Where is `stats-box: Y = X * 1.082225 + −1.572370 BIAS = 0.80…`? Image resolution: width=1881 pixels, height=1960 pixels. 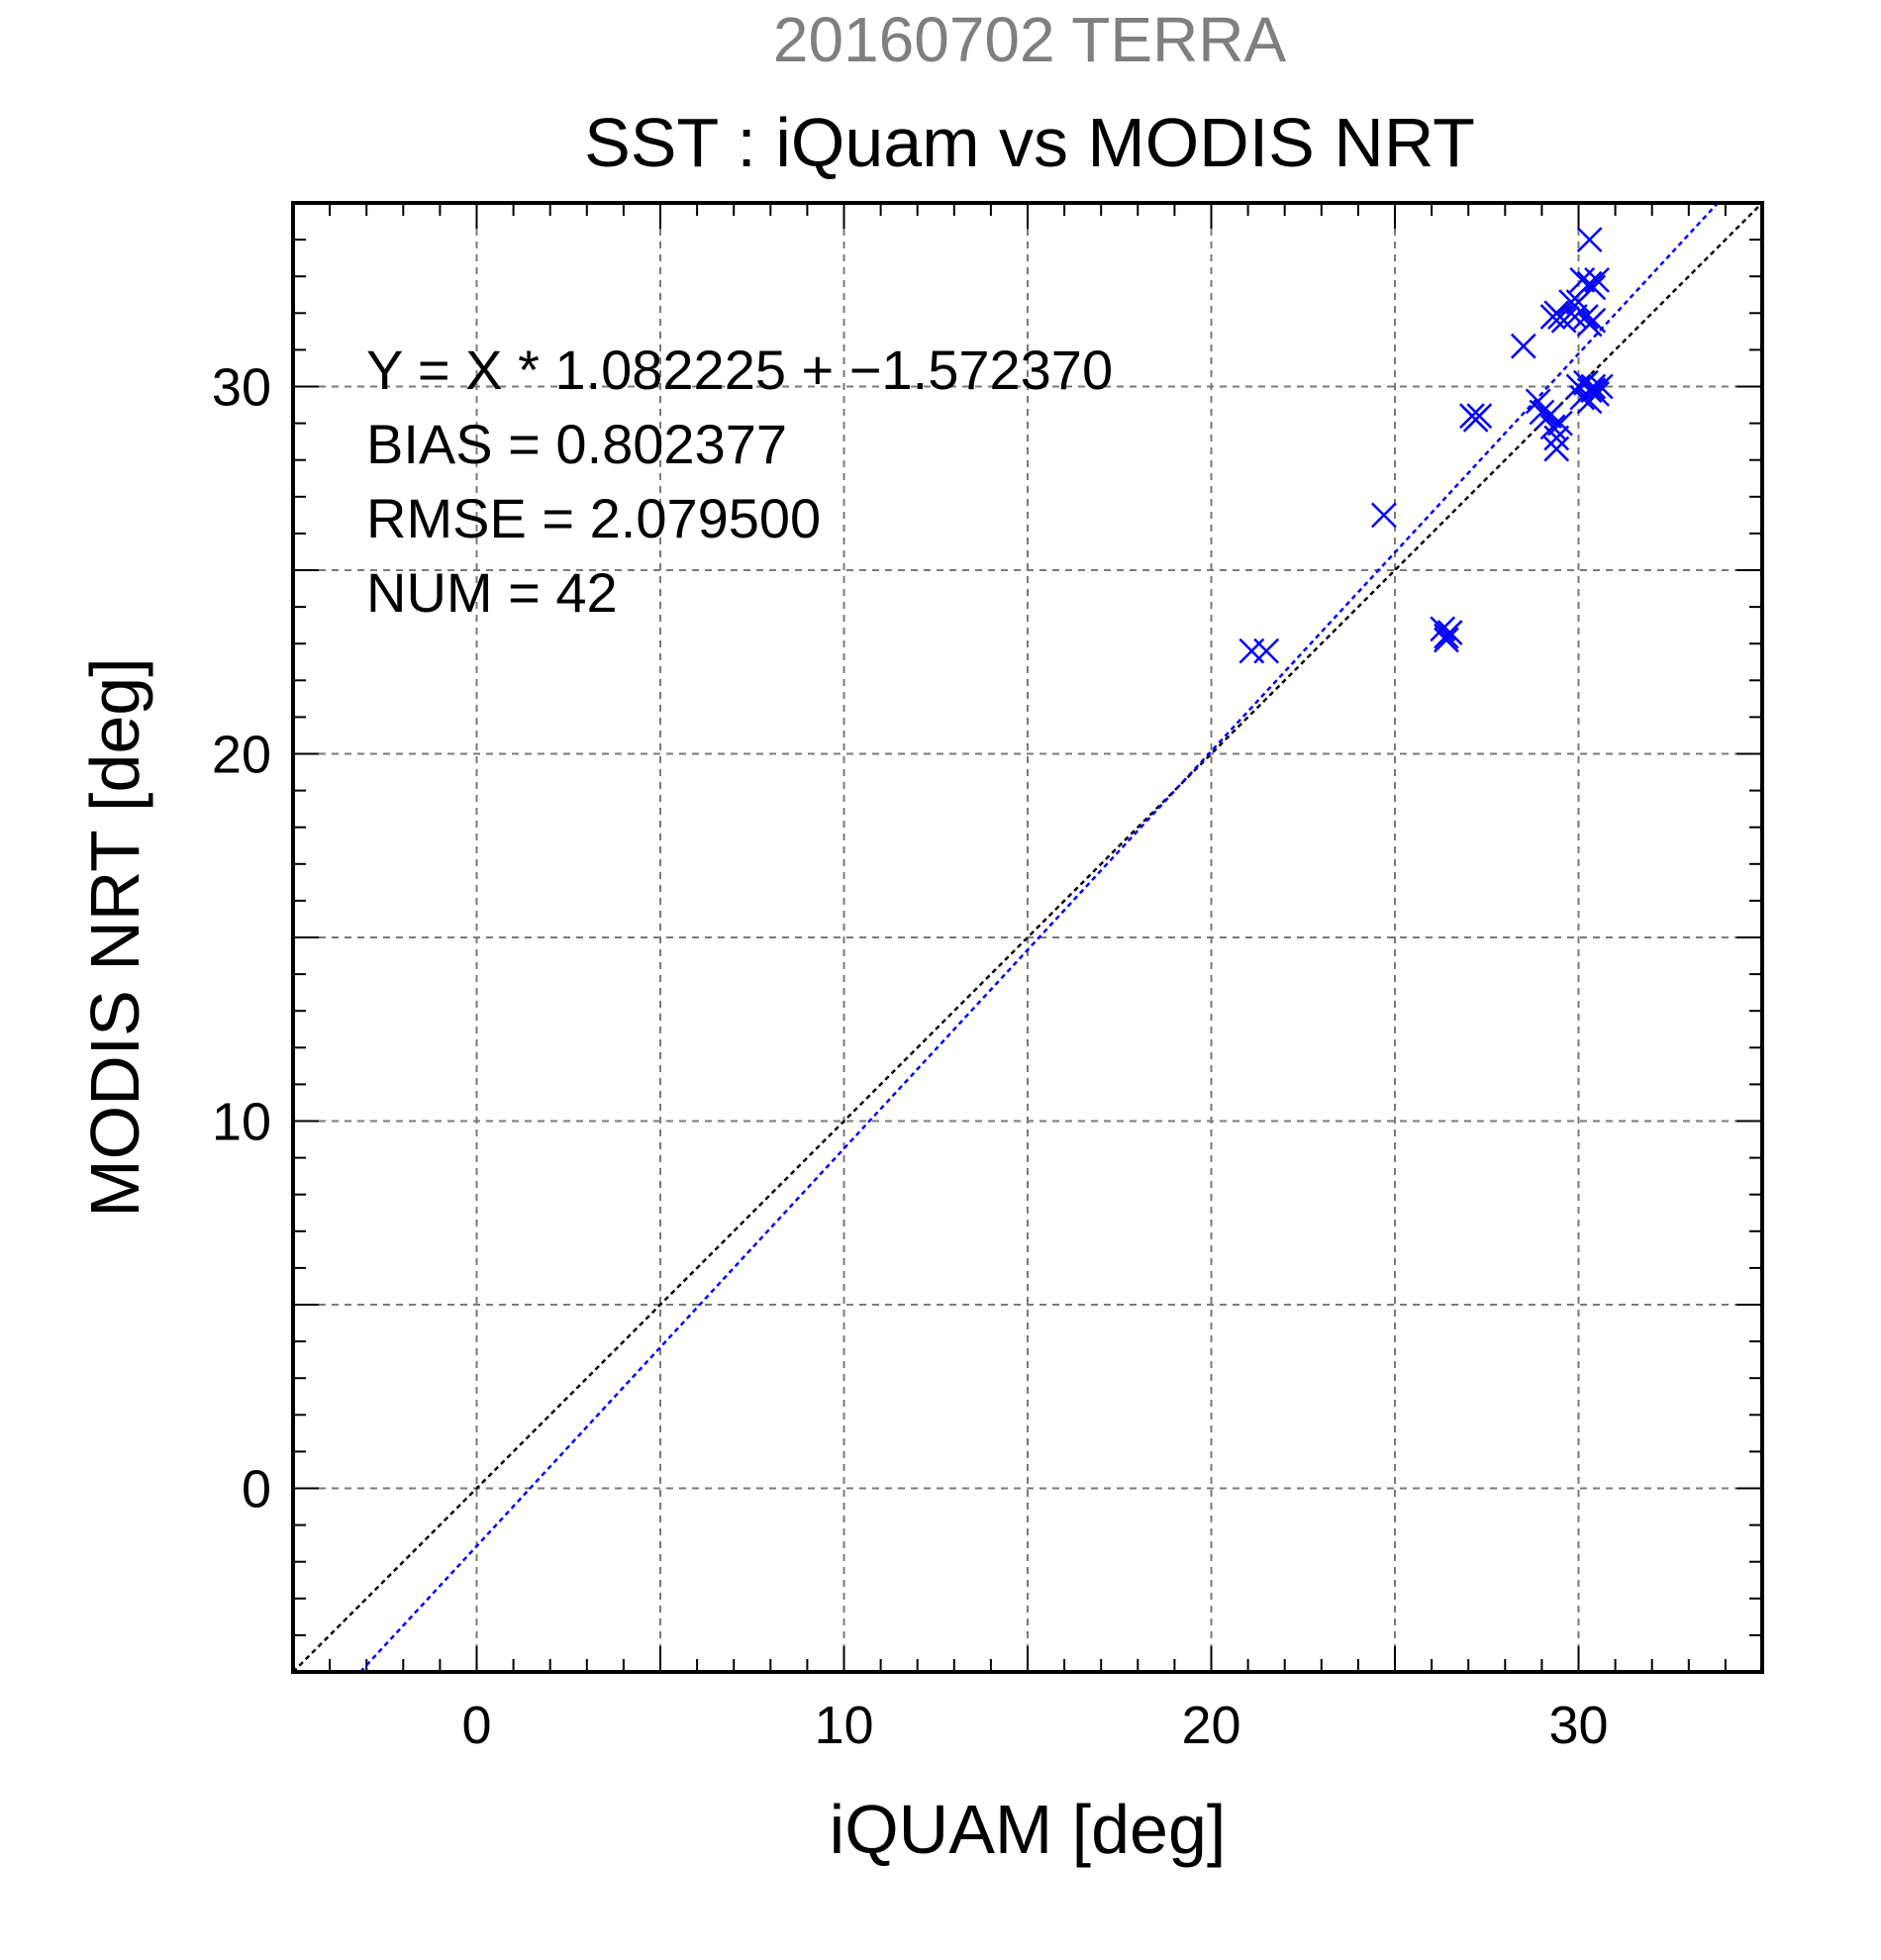 stats-box: Y = X * 1.082225 + −1.572370 BIAS = 0.80… is located at coordinates (739, 481).